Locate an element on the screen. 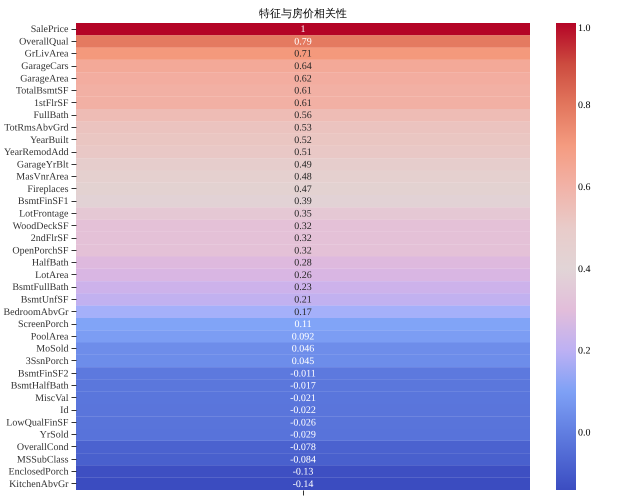 This screenshot has width=623, height=499. y-tick-label: GrLivArea is located at coordinates (47, 54).